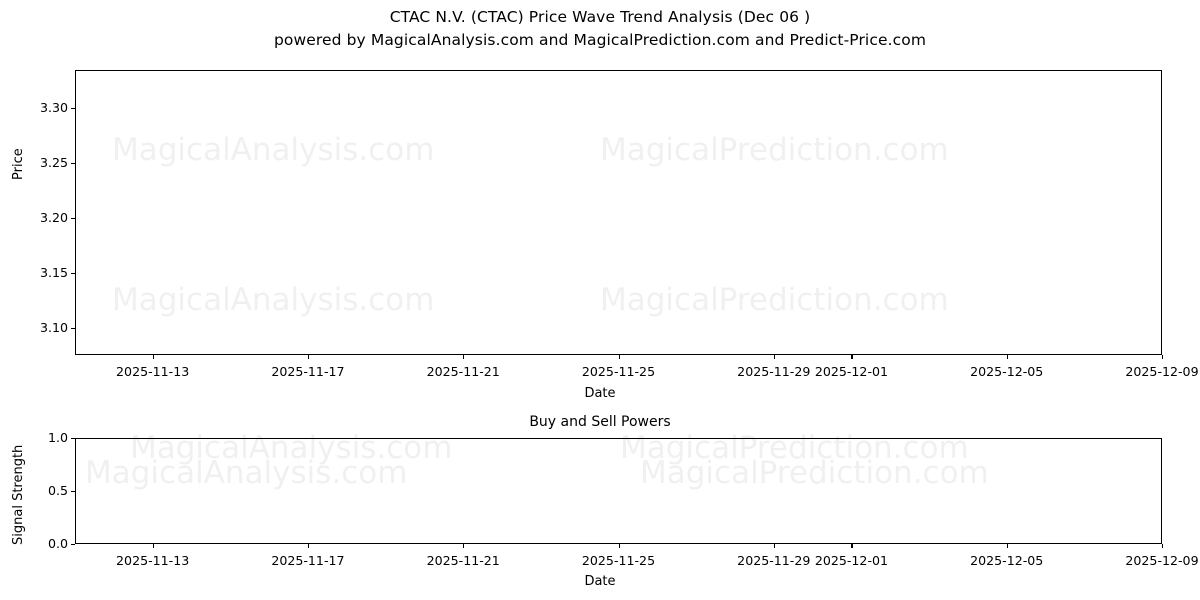 The width and height of the screenshot is (1200, 600). What do you see at coordinates (600, 581) in the screenshot?
I see `signal-axis-x-label: Date` at bounding box center [600, 581].